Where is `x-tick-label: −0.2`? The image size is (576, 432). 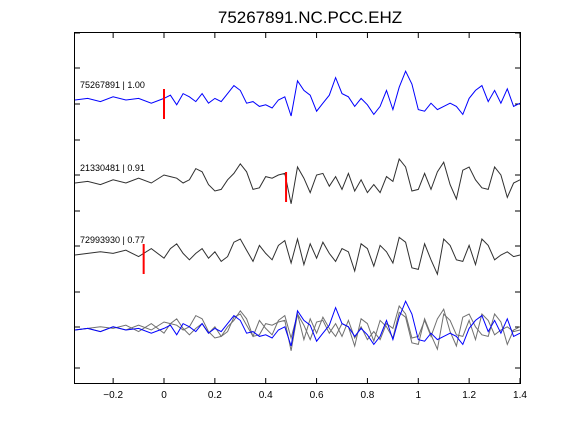
x-tick-label: −0.2 is located at coordinates (113, 395).